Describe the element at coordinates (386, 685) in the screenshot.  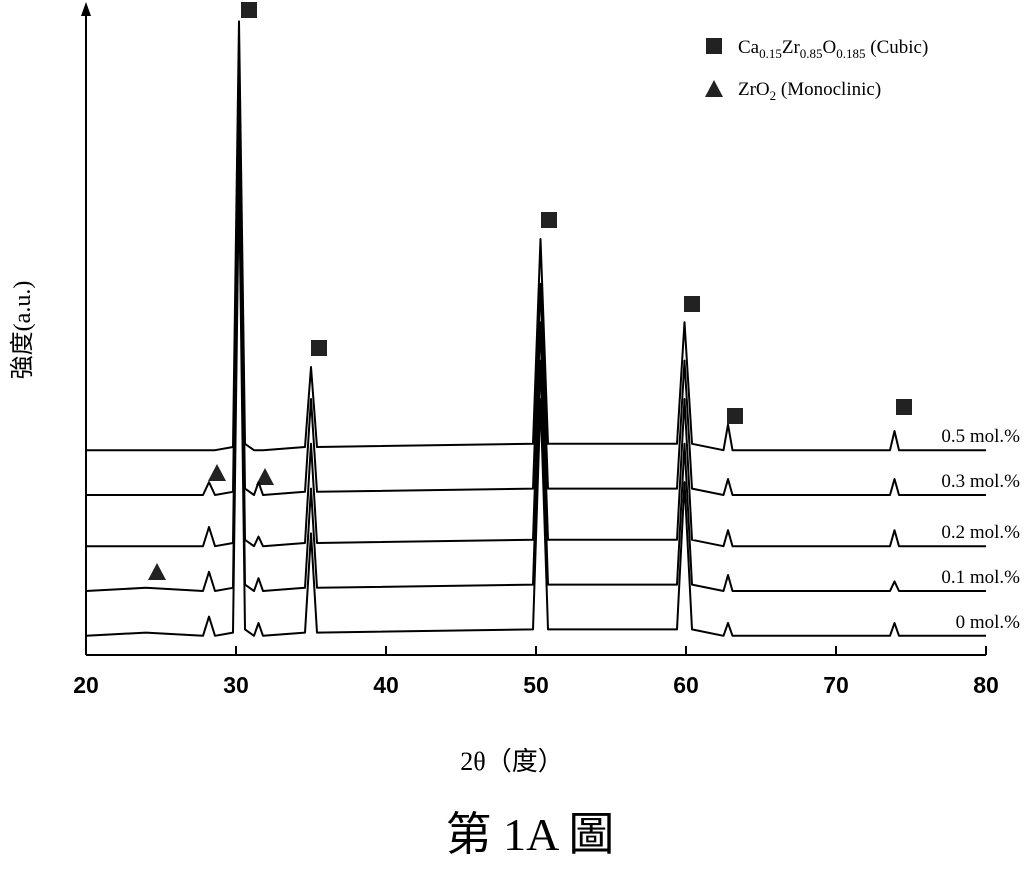
I see `x-tick-label: 40` at that location.